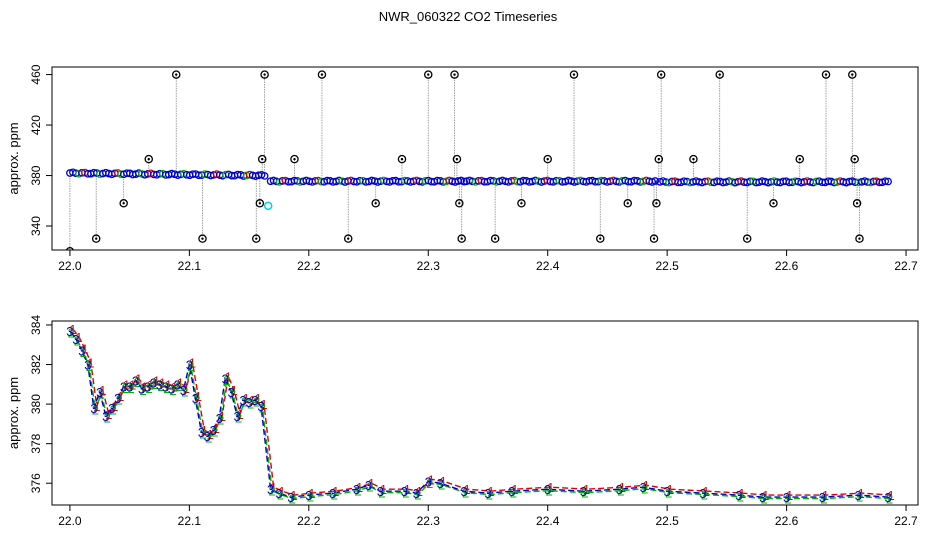  What do you see at coordinates (667, 521) in the screenshot?
I see `x-tick-label: 22.5` at bounding box center [667, 521].